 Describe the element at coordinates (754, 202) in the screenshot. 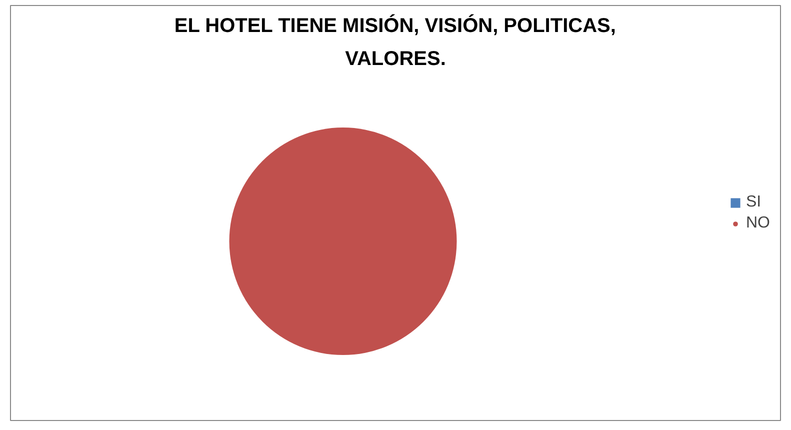

I see `legend-label: SI` at that location.